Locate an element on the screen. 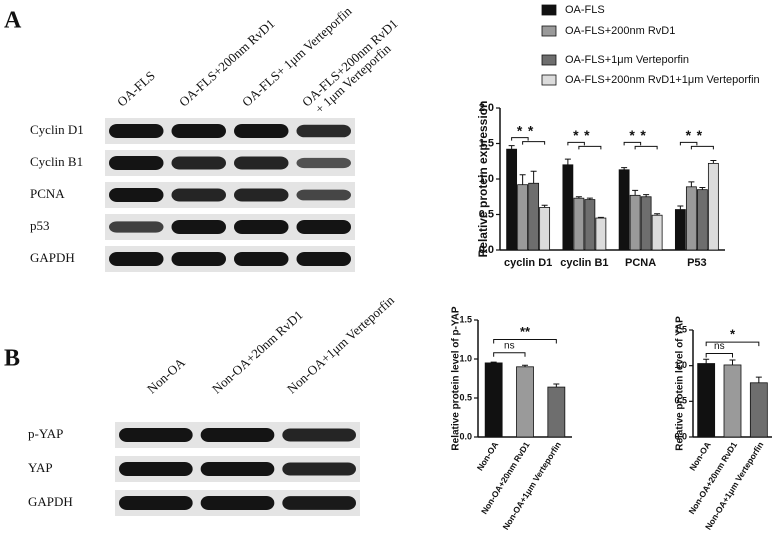 The image size is (777, 533). legend-label: OA-FLS is located at coordinates (585, 10).